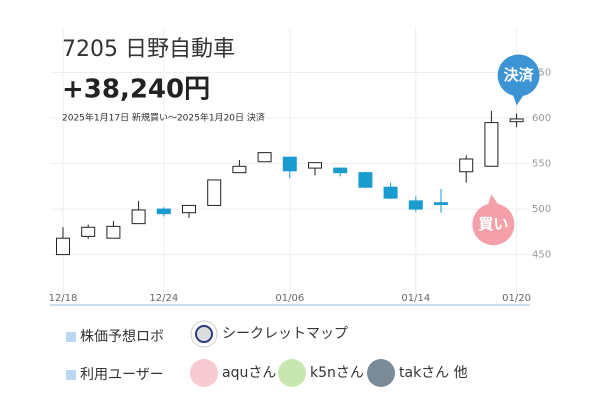  I want to click on x-tick-label: 12/24, so click(163, 298).